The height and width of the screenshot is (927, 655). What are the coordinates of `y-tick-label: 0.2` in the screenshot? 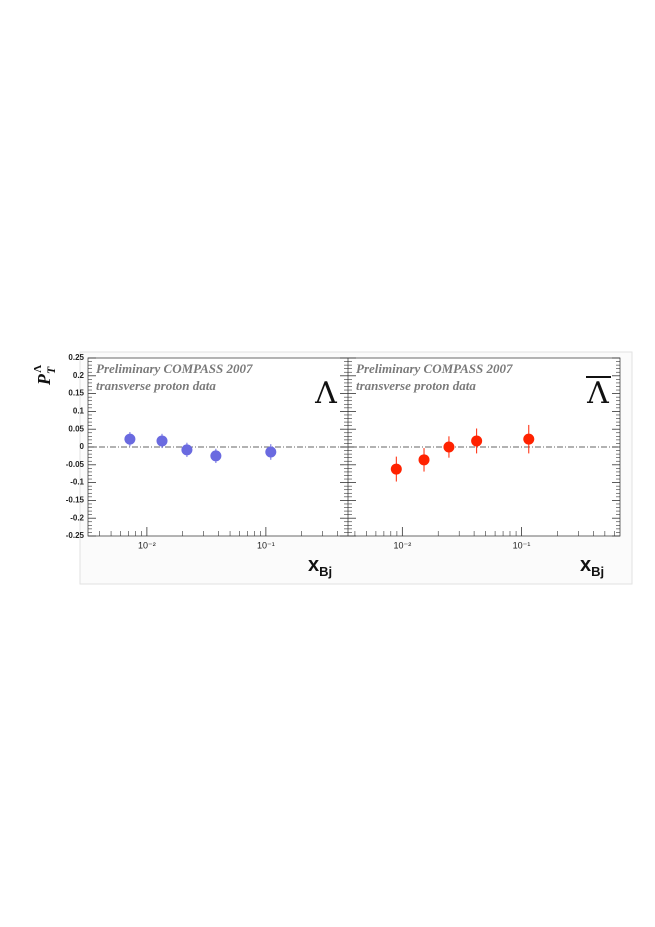 It's located at (79, 375).